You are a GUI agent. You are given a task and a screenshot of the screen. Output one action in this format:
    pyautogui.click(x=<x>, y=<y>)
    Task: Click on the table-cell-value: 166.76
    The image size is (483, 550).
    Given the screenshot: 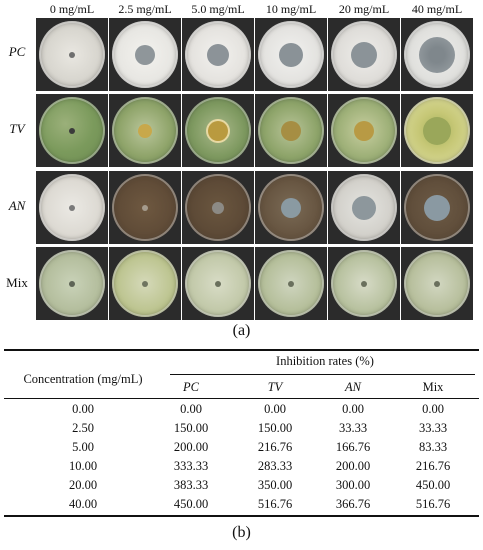 What is the action you would take?
    pyautogui.click(x=353, y=447)
    